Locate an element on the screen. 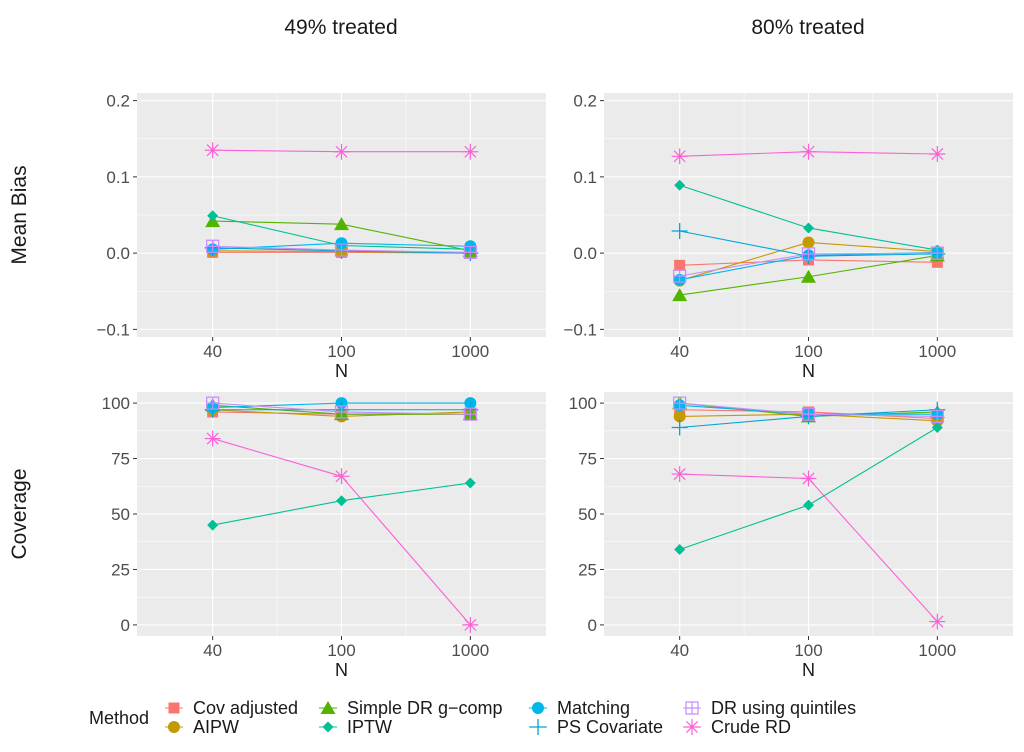 This screenshot has width=1024, height=752. legend-label: AIPW is located at coordinates (216, 727).